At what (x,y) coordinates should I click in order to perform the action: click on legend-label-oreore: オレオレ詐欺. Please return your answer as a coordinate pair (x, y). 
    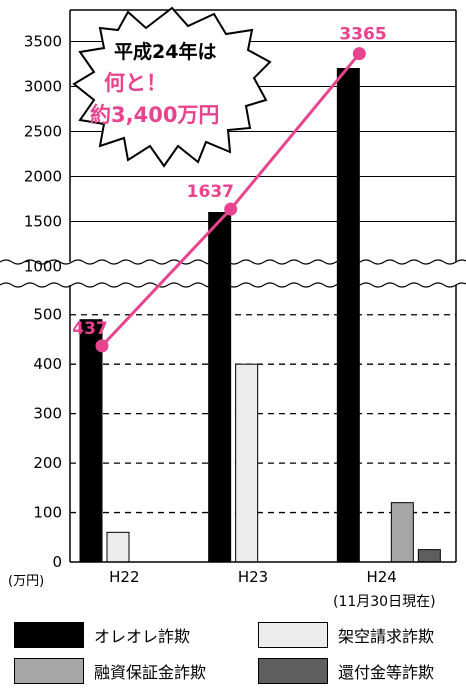
    Looking at the image, I should click on (142, 636).